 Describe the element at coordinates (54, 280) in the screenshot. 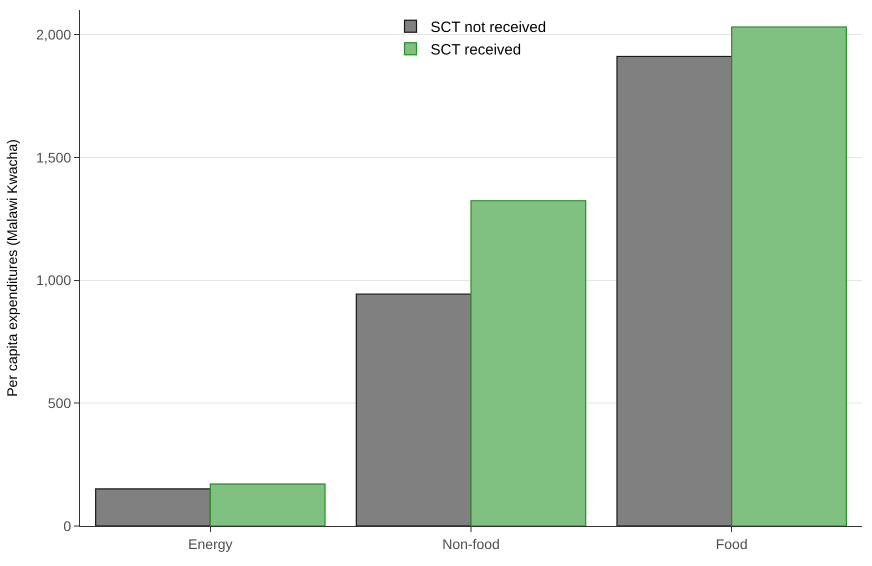

I see `y-tick-label: 1,000` at that location.